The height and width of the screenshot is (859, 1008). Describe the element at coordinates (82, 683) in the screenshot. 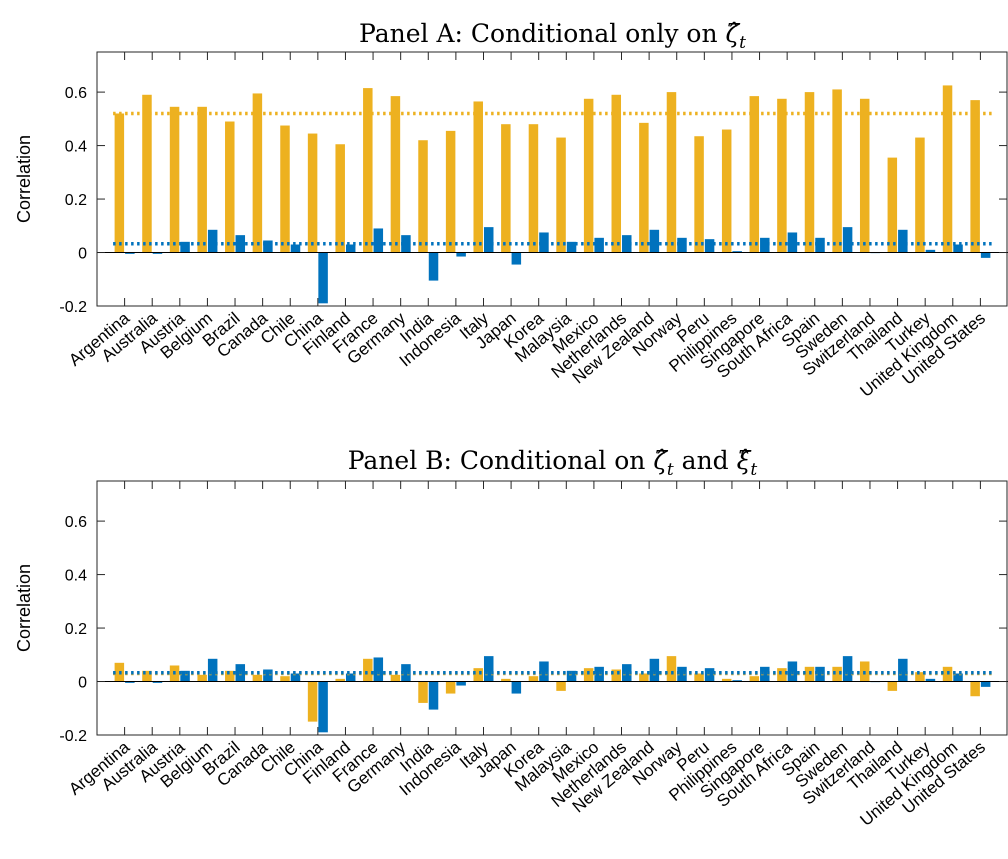

I see `y-tick-label: 0` at that location.